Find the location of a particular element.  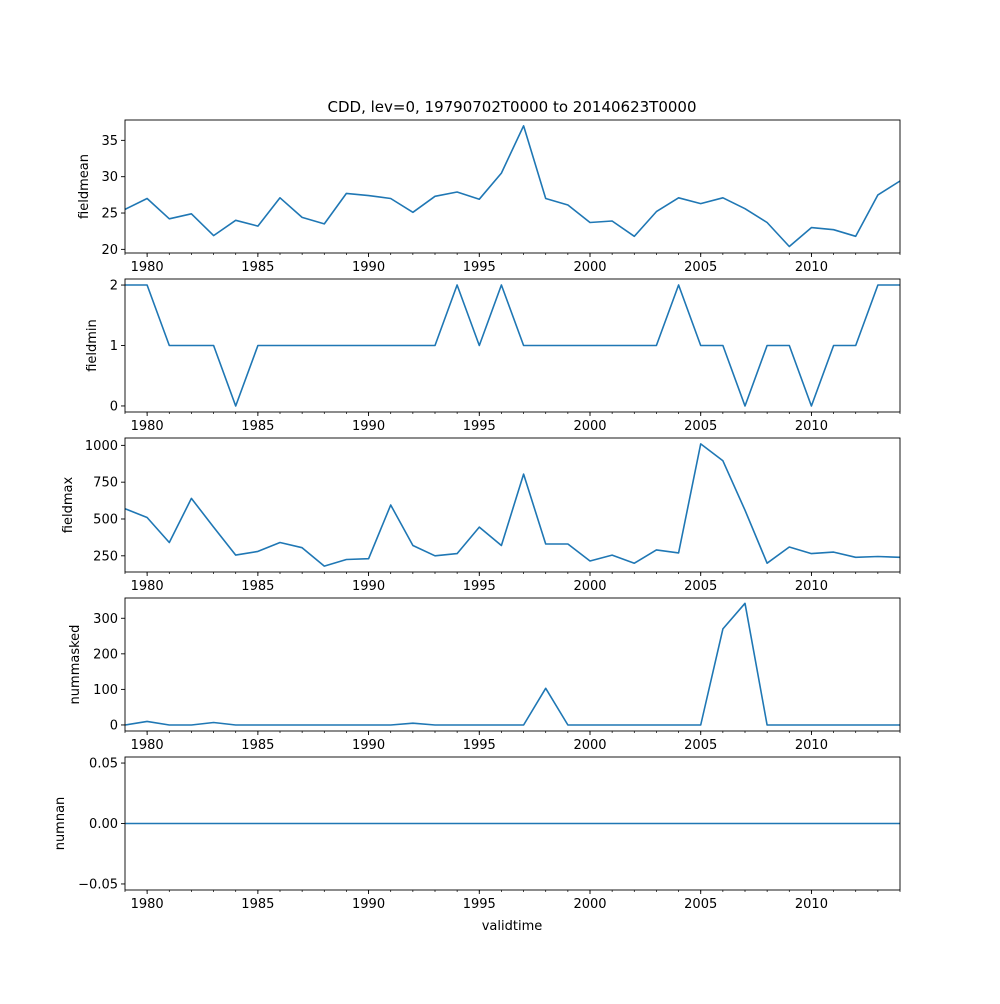

y-tick-label: 35 is located at coordinates (109, 141).